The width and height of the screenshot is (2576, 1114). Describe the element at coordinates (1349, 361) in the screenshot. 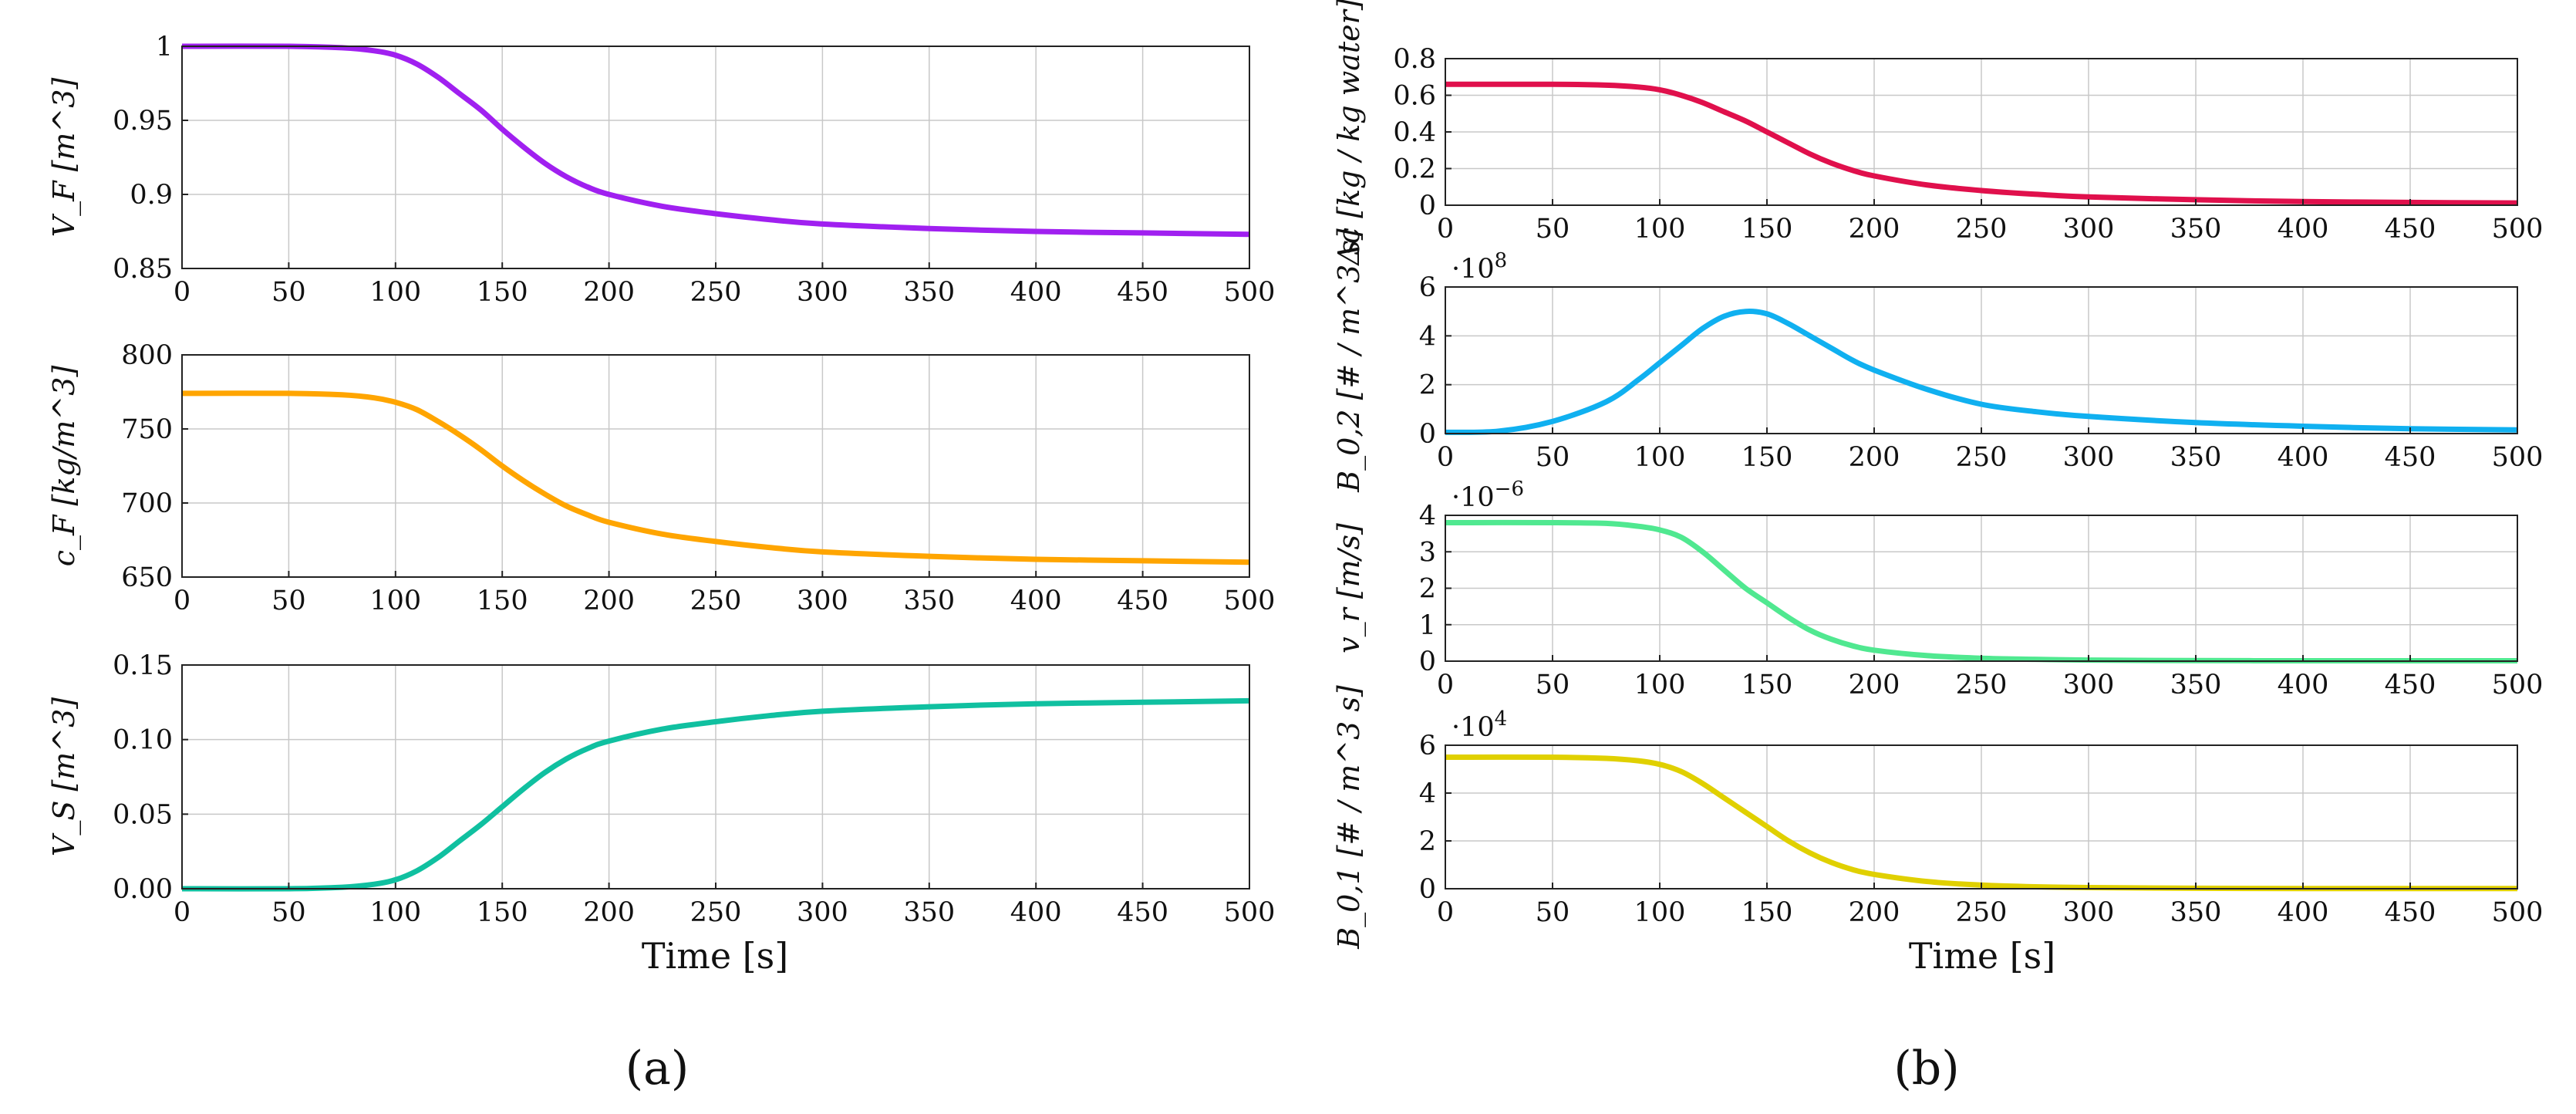

I see `y-axis-label: B_0,2 [# / m^3 s]` at that location.